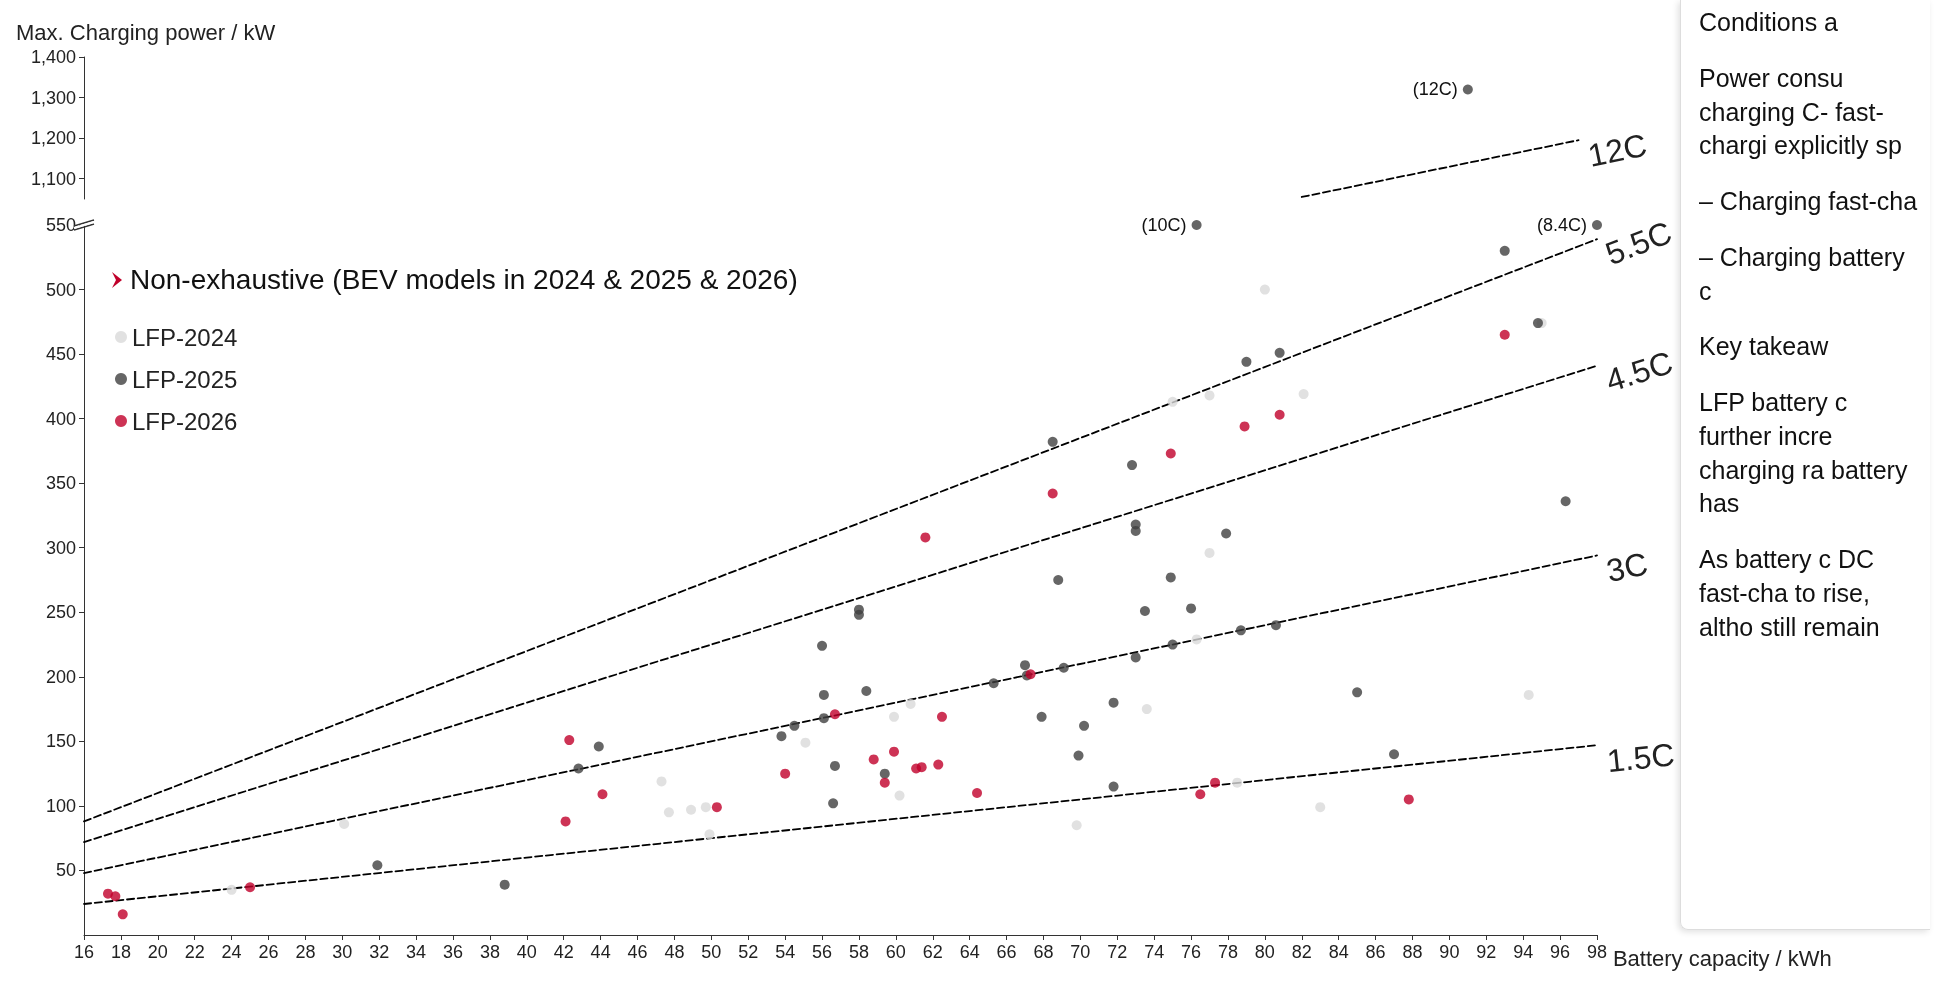 The image size is (1937, 983). I want to click on x-tick-label: 52, so click(748, 952).